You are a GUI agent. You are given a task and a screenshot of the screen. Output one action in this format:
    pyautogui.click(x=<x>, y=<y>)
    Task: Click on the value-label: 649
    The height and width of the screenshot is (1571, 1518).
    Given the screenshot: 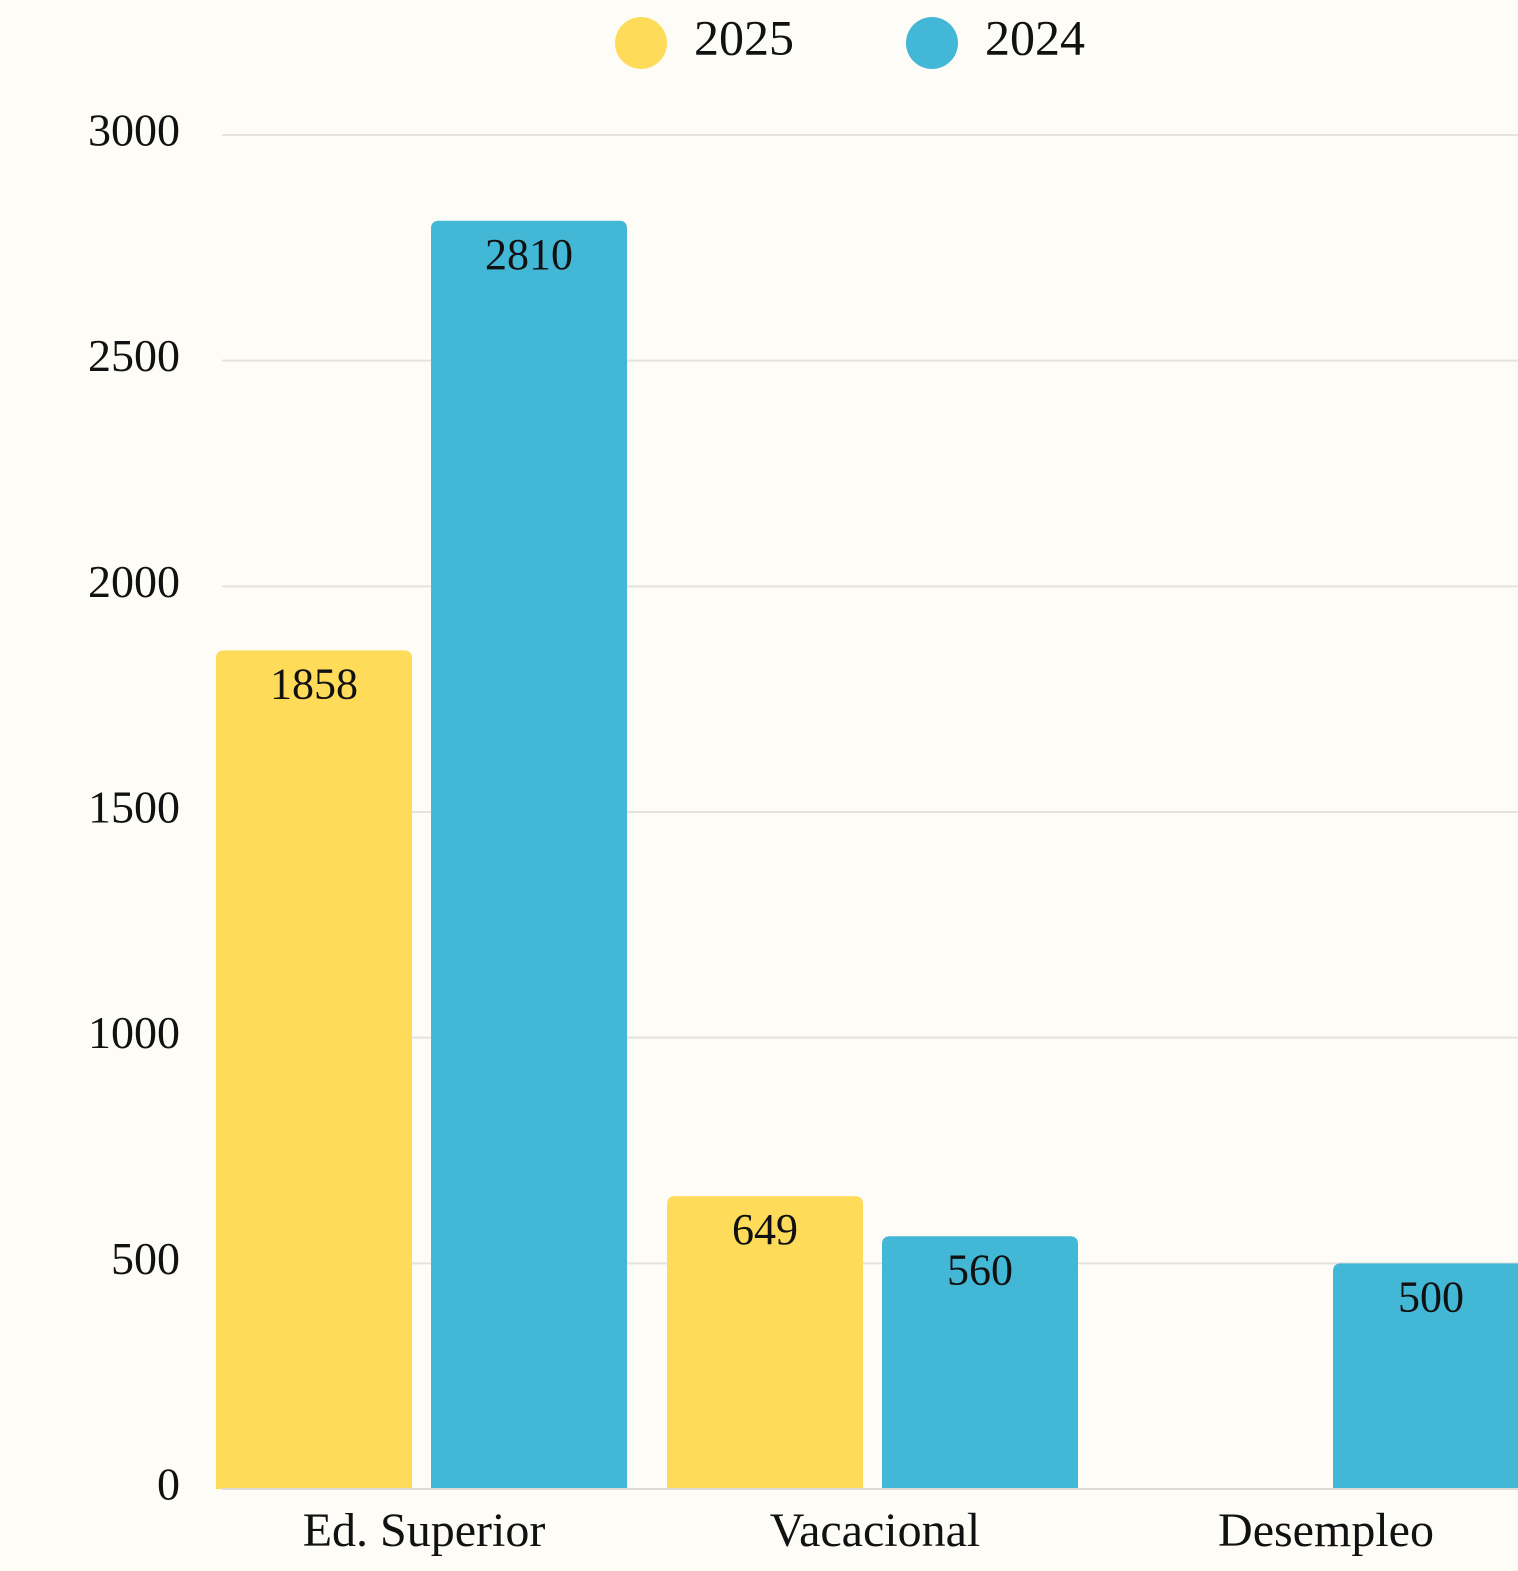 What is the action you would take?
    pyautogui.click(x=765, y=1229)
    